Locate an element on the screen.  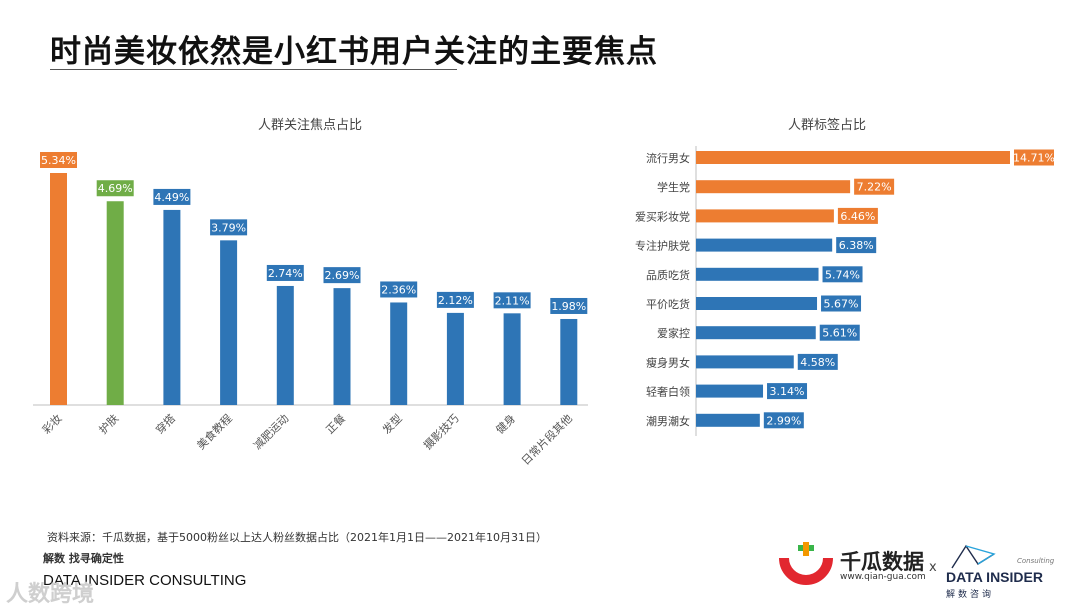
hbar-category-7: 瘦身男女 is located at coordinates (668, 362).